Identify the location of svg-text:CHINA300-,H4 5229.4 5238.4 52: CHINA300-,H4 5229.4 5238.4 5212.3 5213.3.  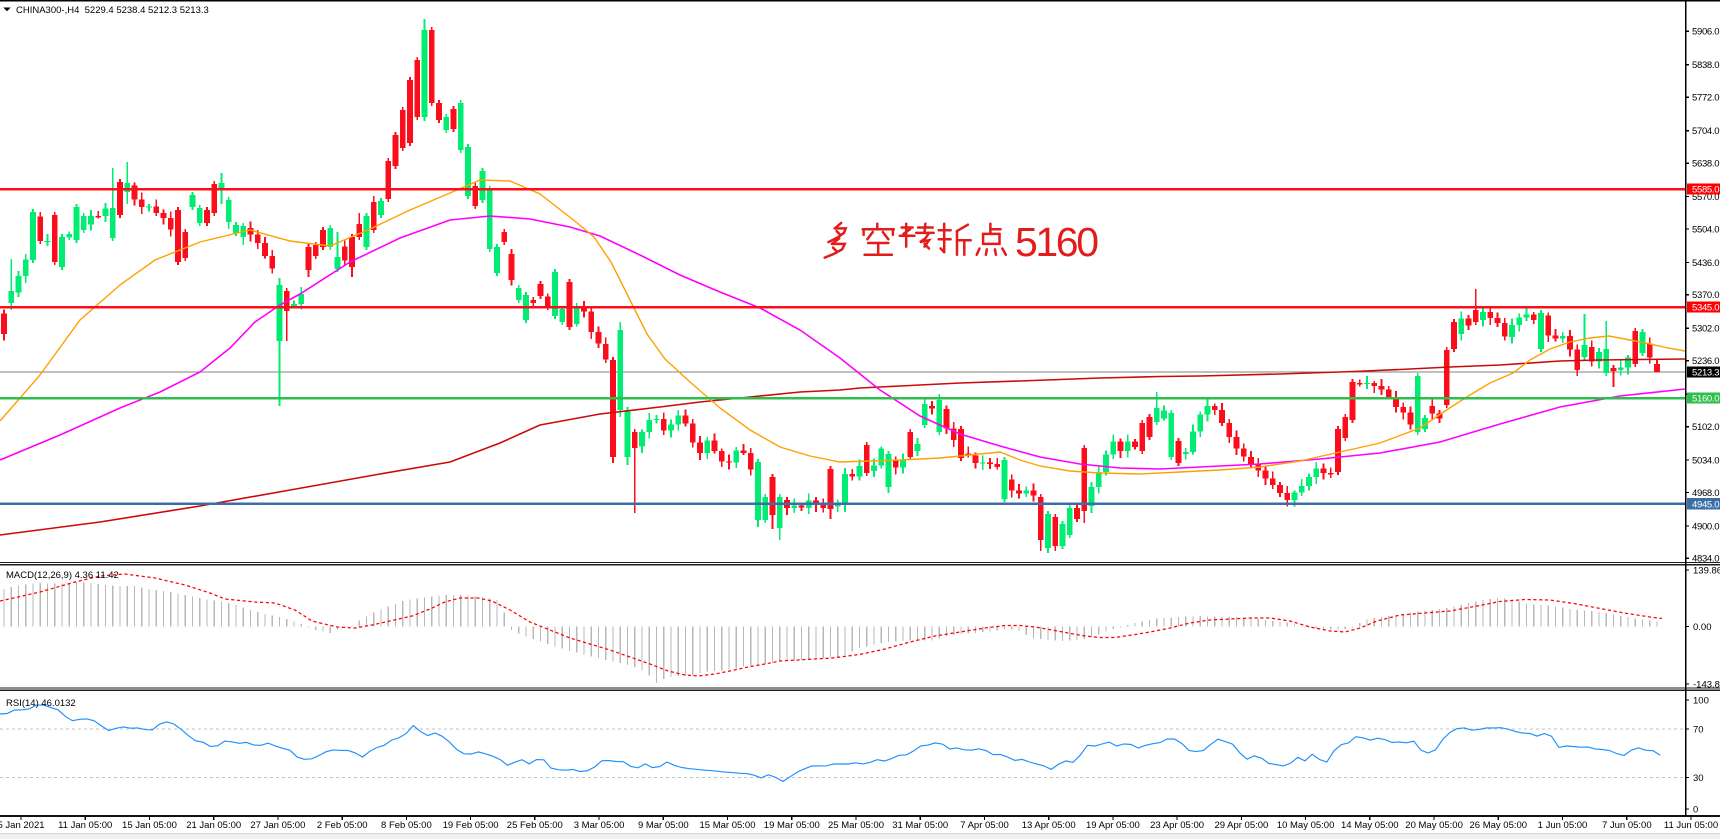
(112, 10).